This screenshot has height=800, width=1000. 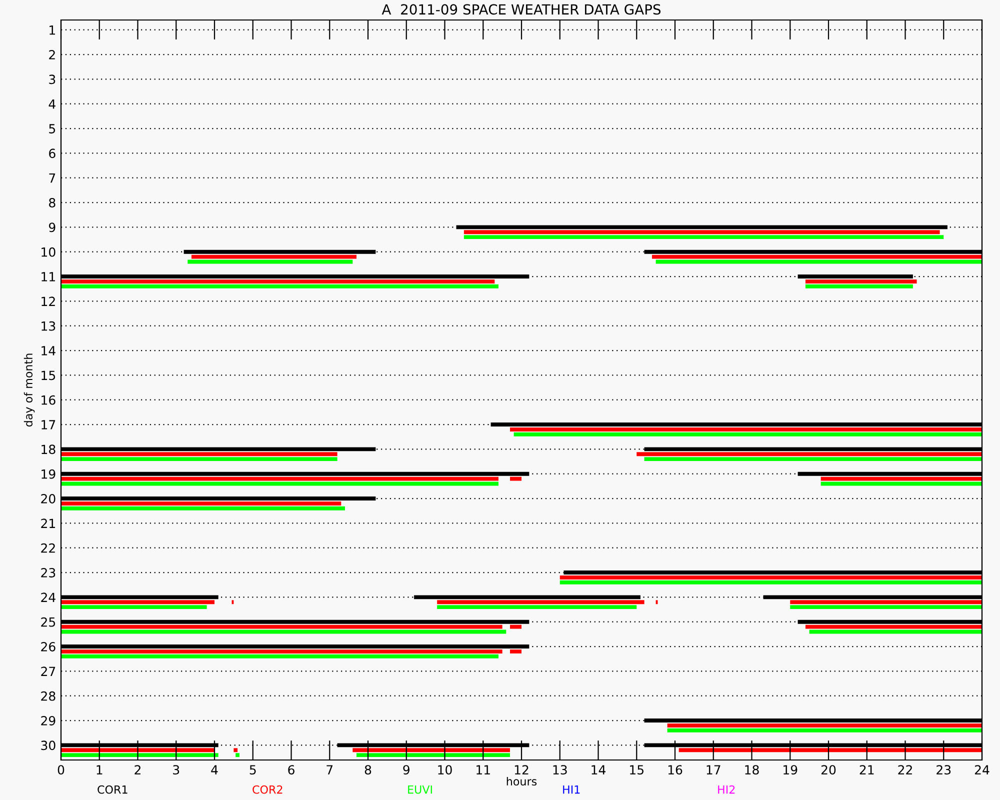 What do you see at coordinates (52, 178) in the screenshot?
I see `y-tick-label: 7` at bounding box center [52, 178].